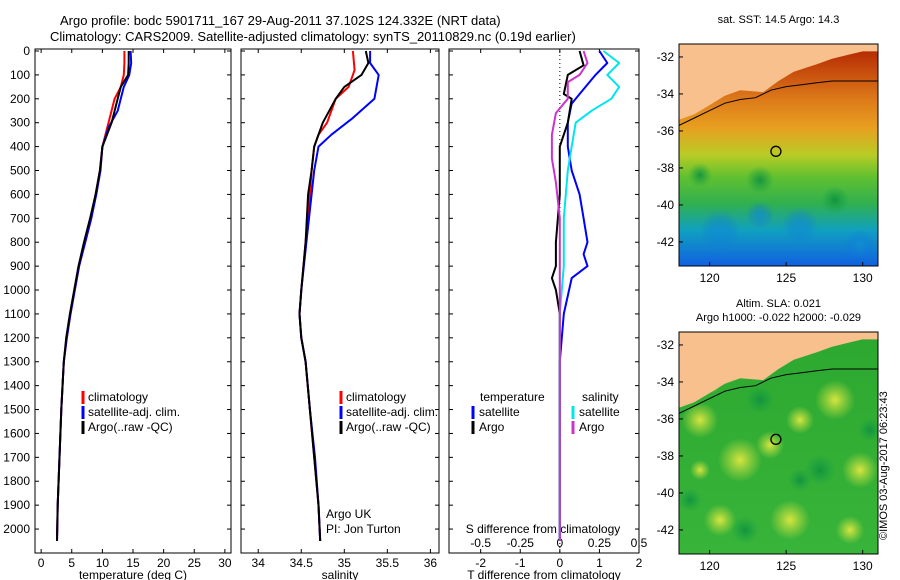 The height and width of the screenshot is (580, 900). I want to click on series-temperature-satellite, so click(583, 295).